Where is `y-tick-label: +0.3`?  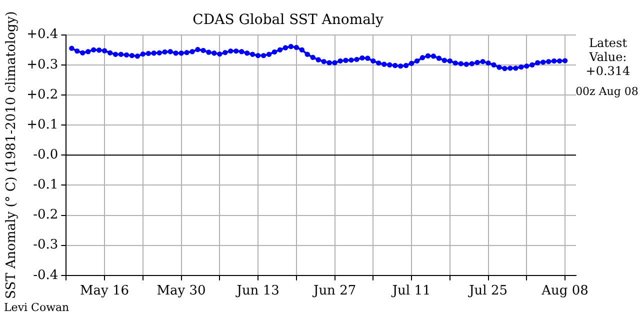
y-tick-label: +0.3 is located at coordinates (42, 64).